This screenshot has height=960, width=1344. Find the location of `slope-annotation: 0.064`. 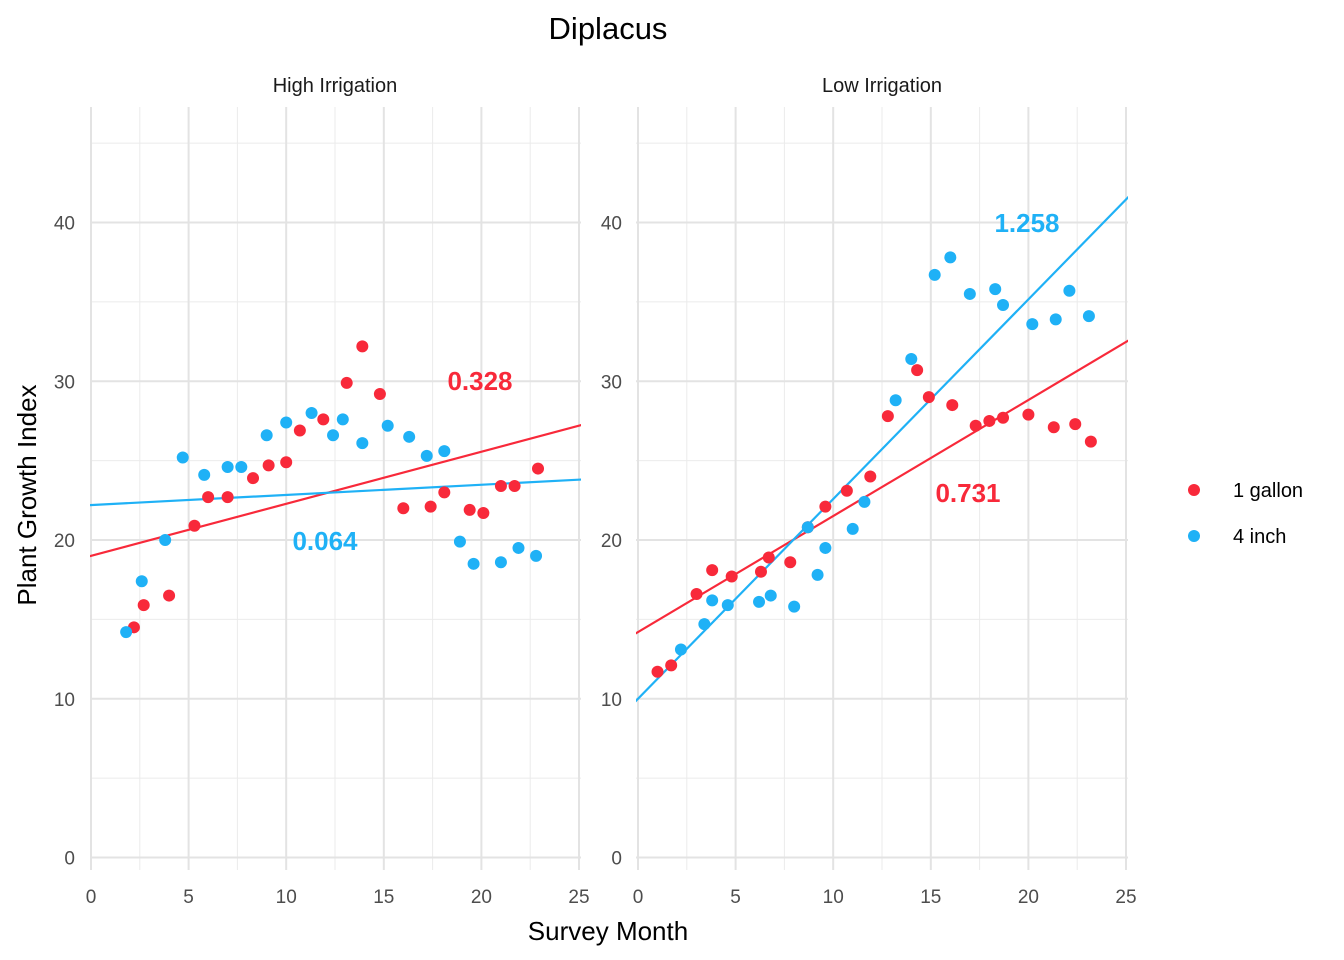

slope-annotation: 0.064 is located at coordinates (325, 541).